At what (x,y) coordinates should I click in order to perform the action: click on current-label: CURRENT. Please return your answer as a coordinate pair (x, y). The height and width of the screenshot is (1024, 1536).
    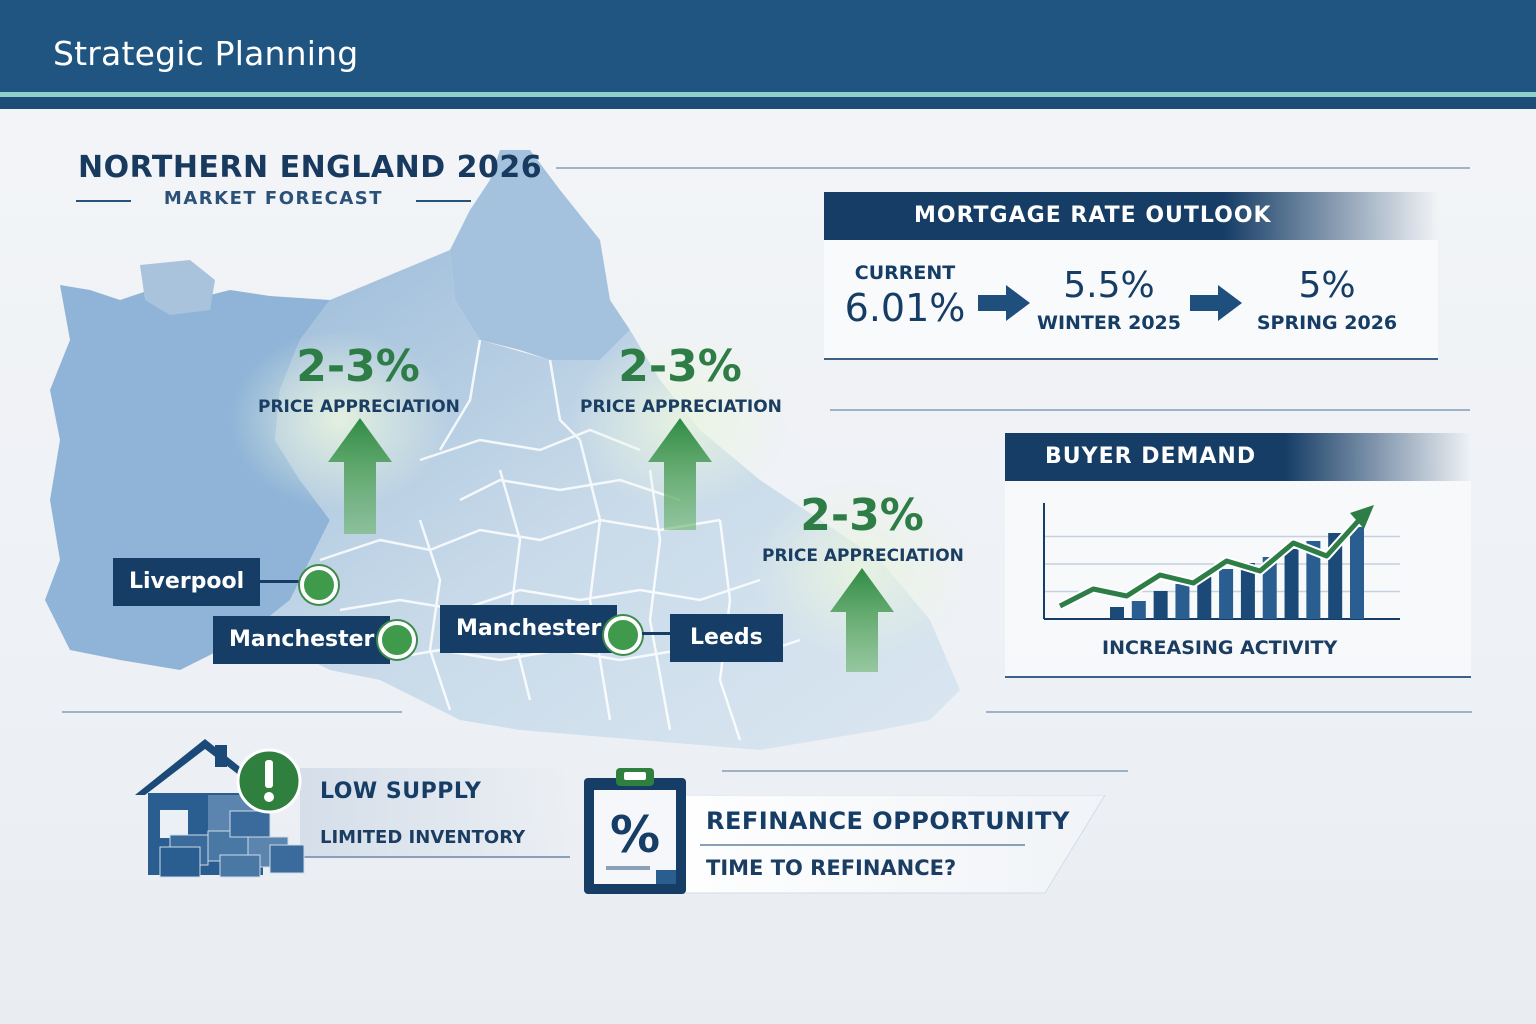
    Looking at the image, I should click on (905, 273).